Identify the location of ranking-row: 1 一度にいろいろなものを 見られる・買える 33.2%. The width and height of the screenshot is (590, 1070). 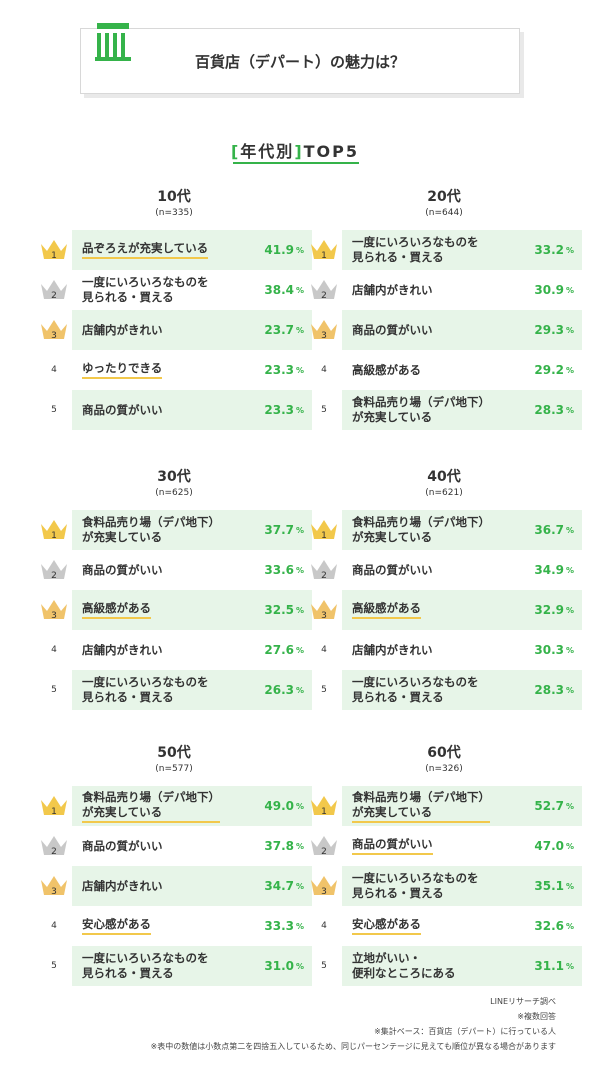
(444, 250).